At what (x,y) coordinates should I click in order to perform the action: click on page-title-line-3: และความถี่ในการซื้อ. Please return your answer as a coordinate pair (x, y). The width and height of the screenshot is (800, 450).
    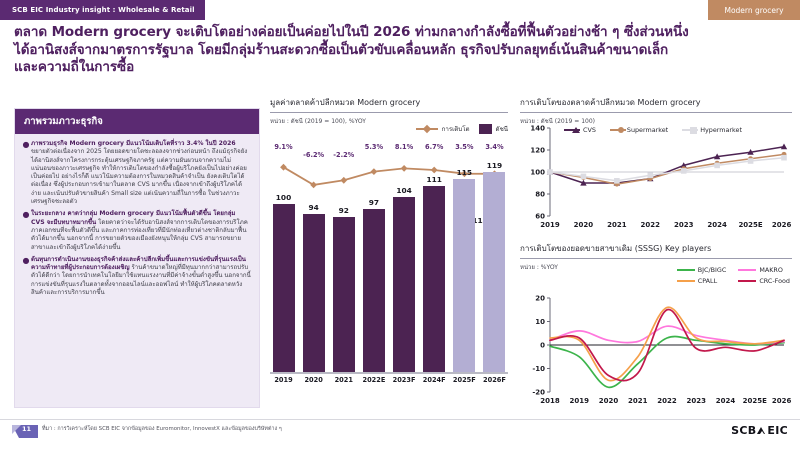
    Looking at the image, I should click on (74, 67).